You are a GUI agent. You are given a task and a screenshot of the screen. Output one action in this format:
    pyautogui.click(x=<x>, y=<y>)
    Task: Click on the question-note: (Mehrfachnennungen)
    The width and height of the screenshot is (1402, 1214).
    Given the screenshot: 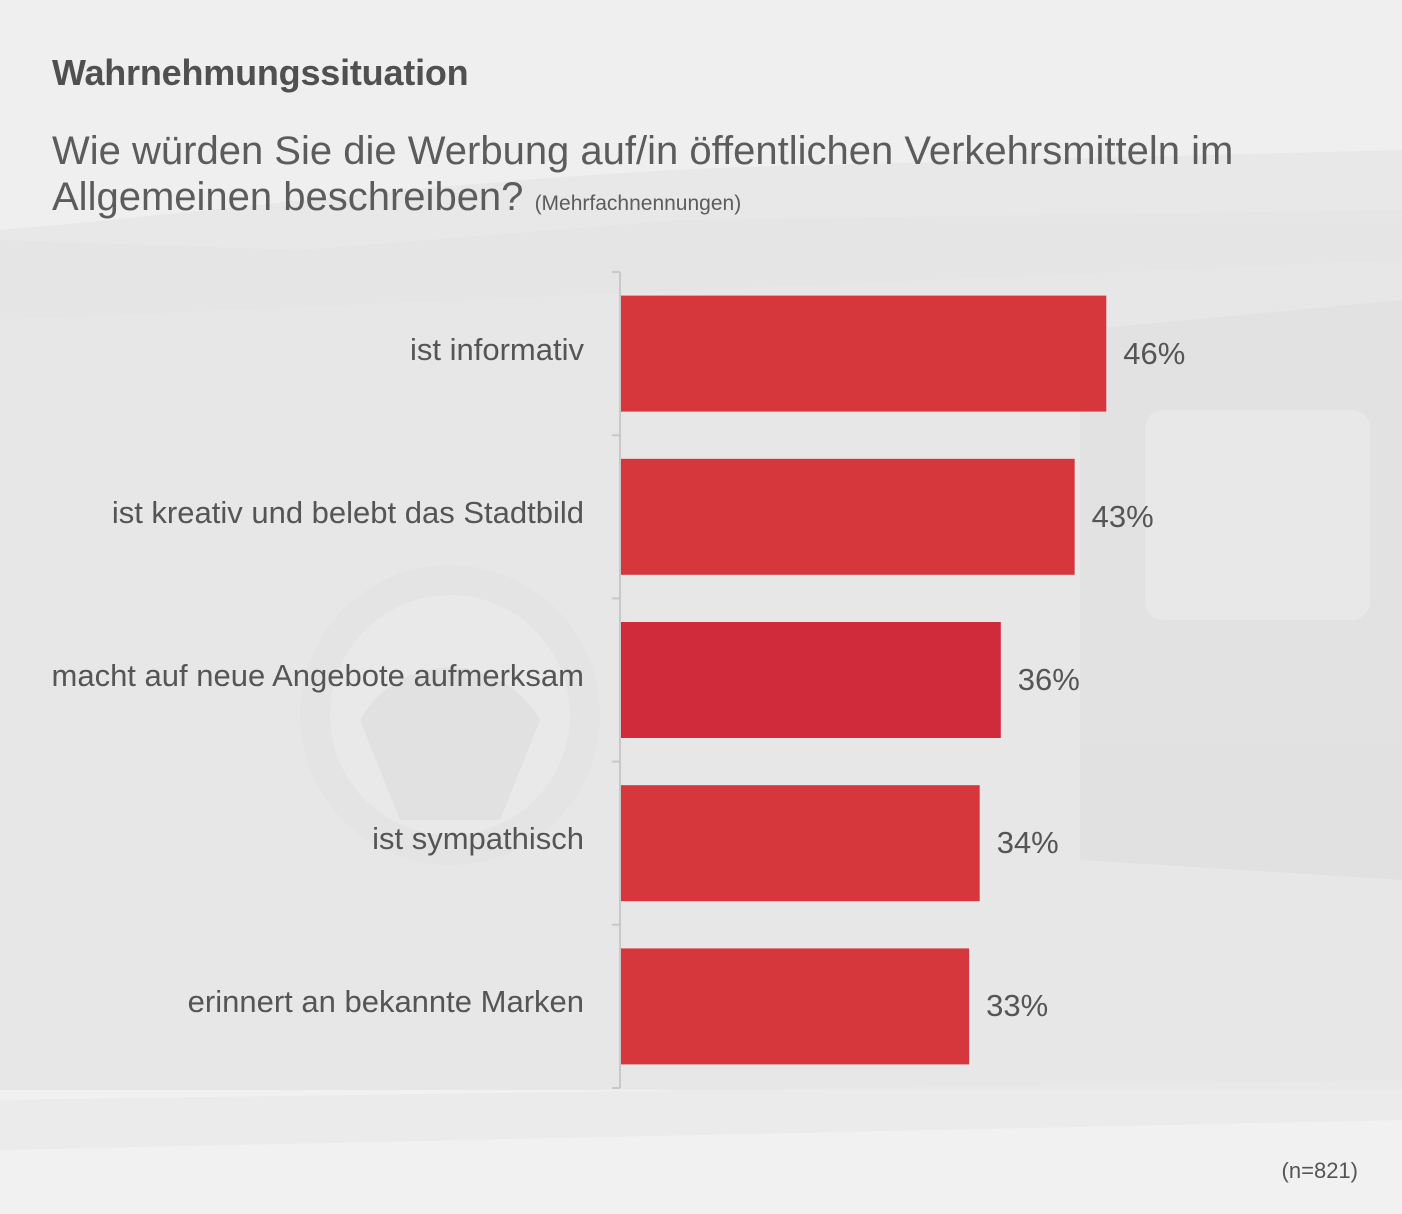 What is the action you would take?
    pyautogui.click(x=638, y=203)
    